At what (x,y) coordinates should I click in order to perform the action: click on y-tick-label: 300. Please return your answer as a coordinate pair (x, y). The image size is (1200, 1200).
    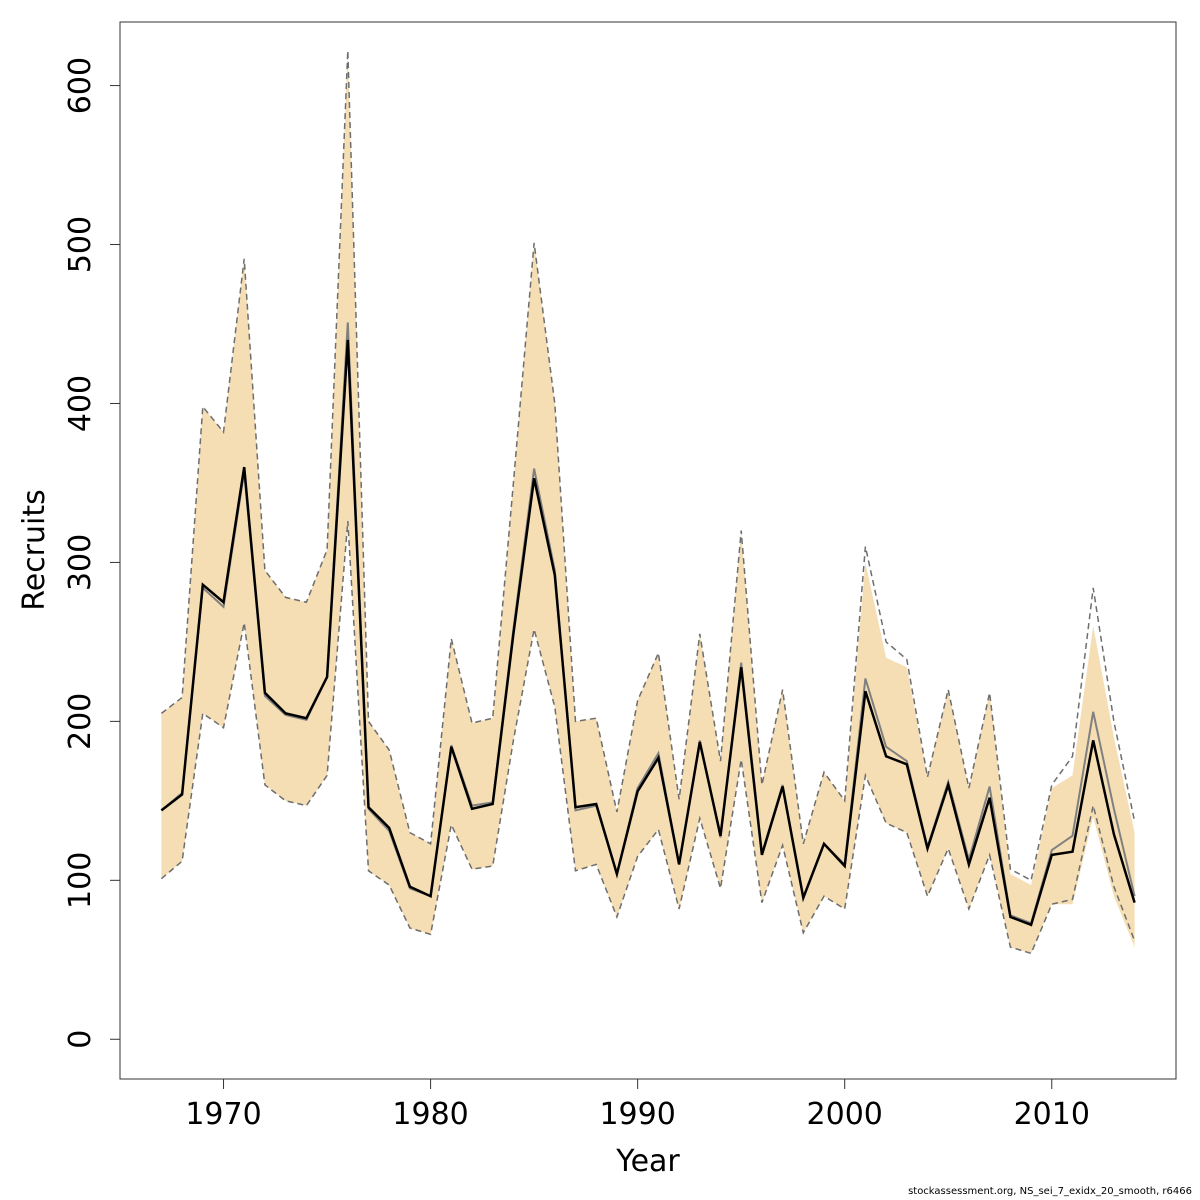
    Looking at the image, I should click on (80, 562).